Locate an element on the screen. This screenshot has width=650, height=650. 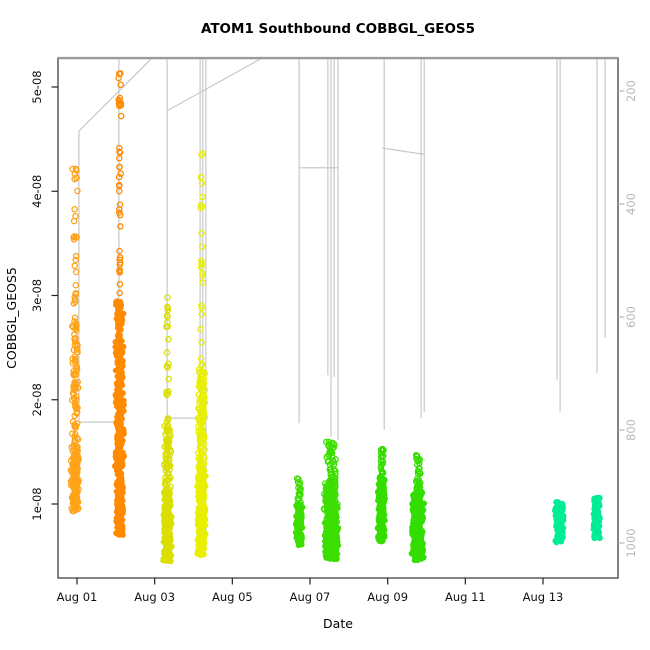
x-tick-label: Aug 07 is located at coordinates (310, 597).